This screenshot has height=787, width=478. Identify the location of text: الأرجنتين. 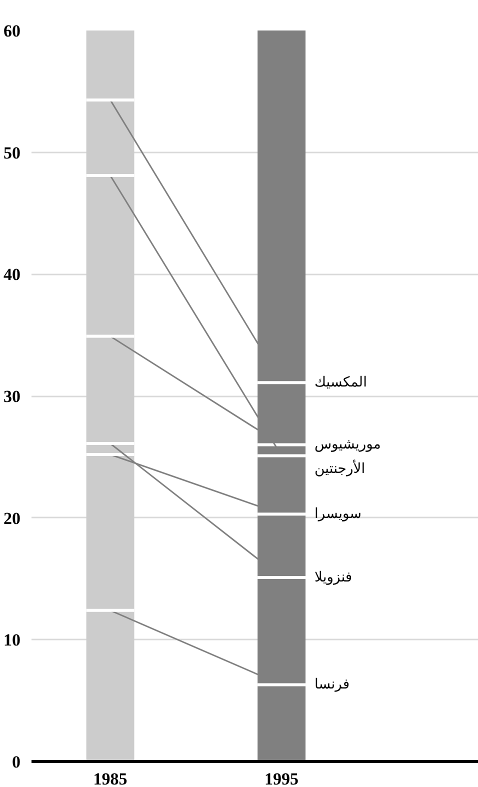
(340, 467).